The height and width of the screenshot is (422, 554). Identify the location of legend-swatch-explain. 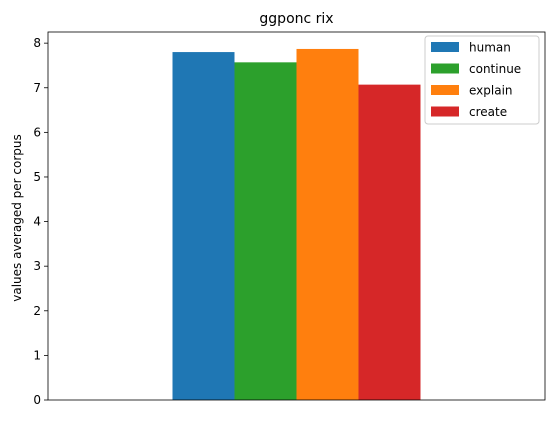
(445, 90).